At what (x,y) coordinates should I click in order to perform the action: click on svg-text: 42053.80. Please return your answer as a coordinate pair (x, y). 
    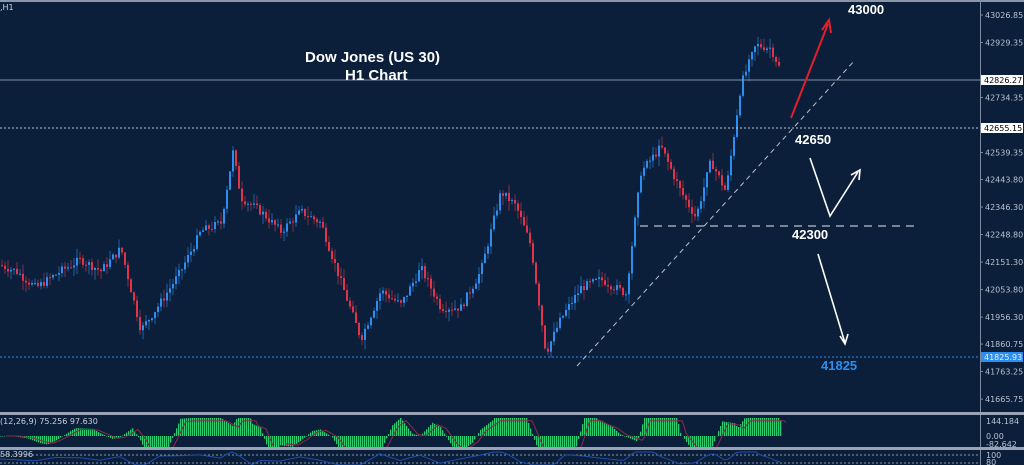
    Looking at the image, I should click on (1004, 290).